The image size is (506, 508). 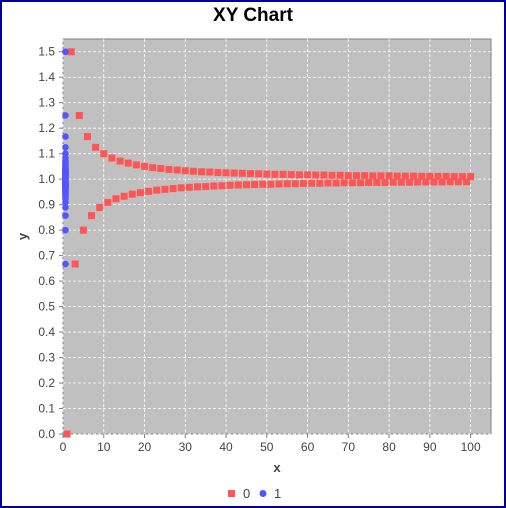 What do you see at coordinates (46, 307) in the screenshot?
I see `y-tick-label: 0.5` at bounding box center [46, 307].